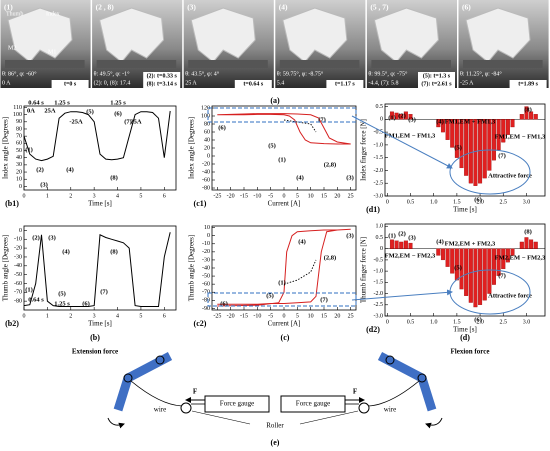  I want to click on photo-time: (5): t=1.3 s, so click(437, 75).